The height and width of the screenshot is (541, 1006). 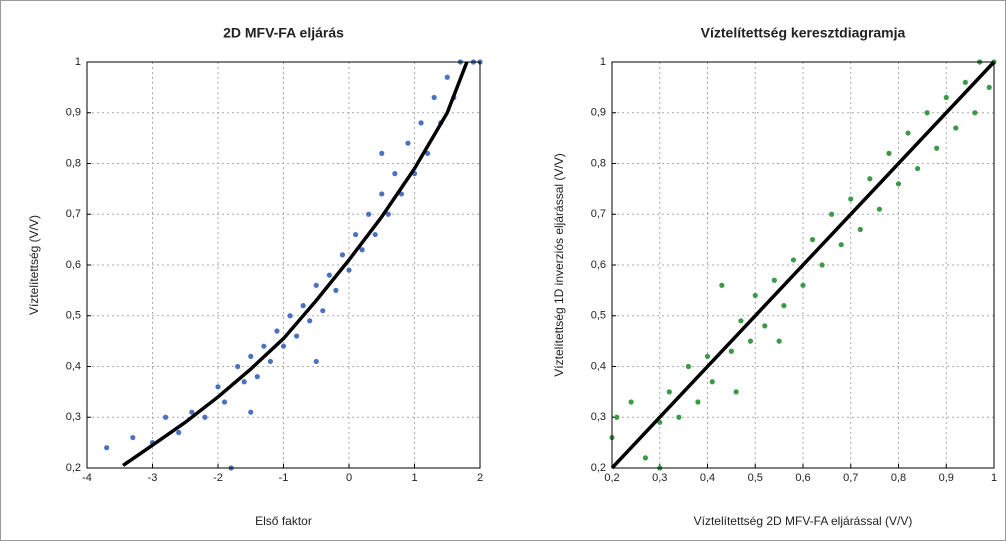 I want to click on y-tick-label: 0,3, so click(x=598, y=417).